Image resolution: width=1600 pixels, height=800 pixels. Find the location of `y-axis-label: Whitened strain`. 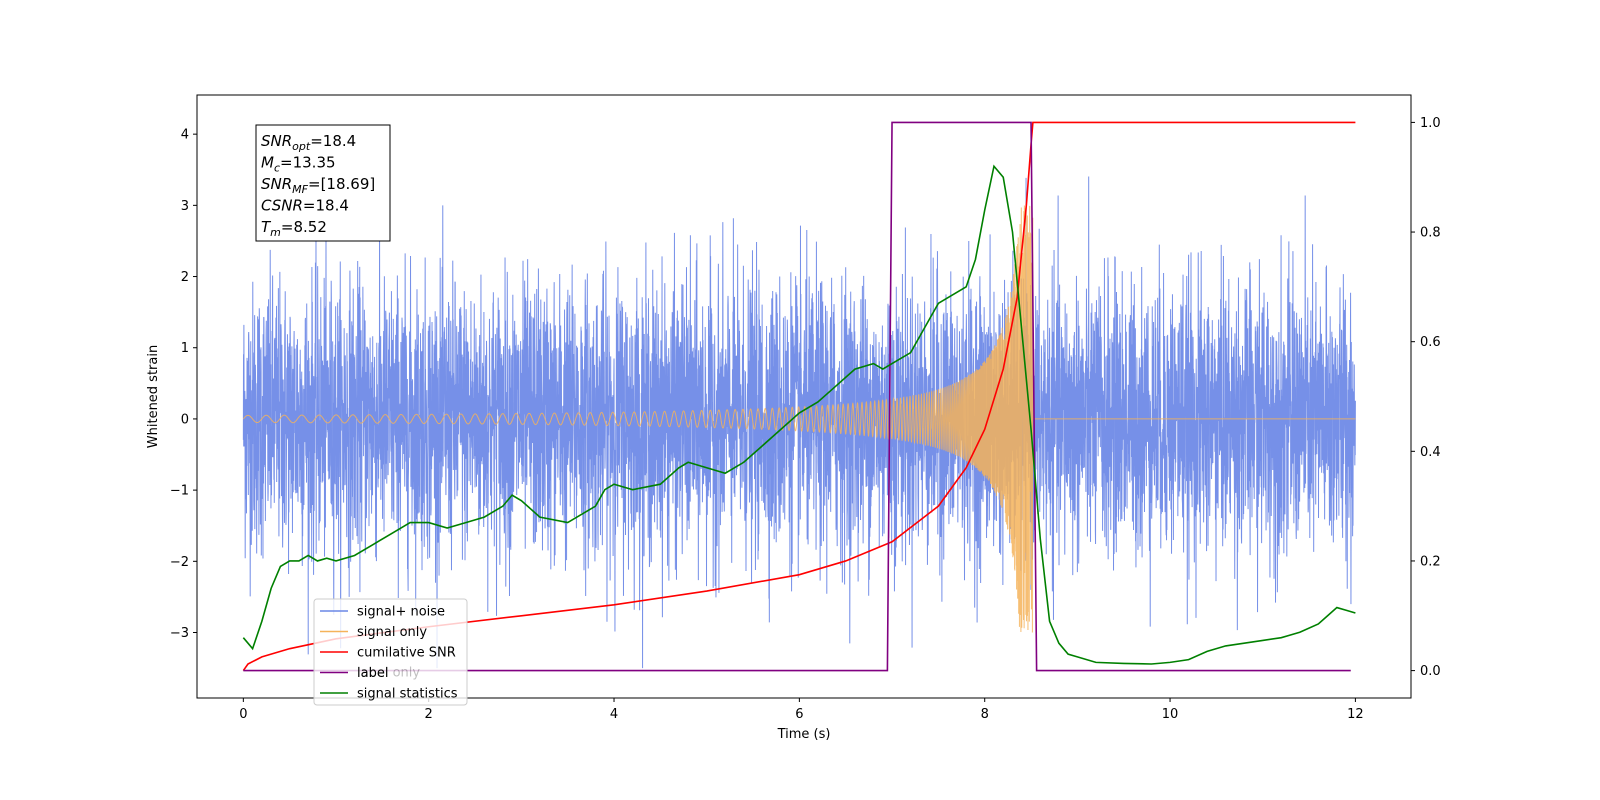

y-axis-label: Whitened strain is located at coordinates (153, 396).